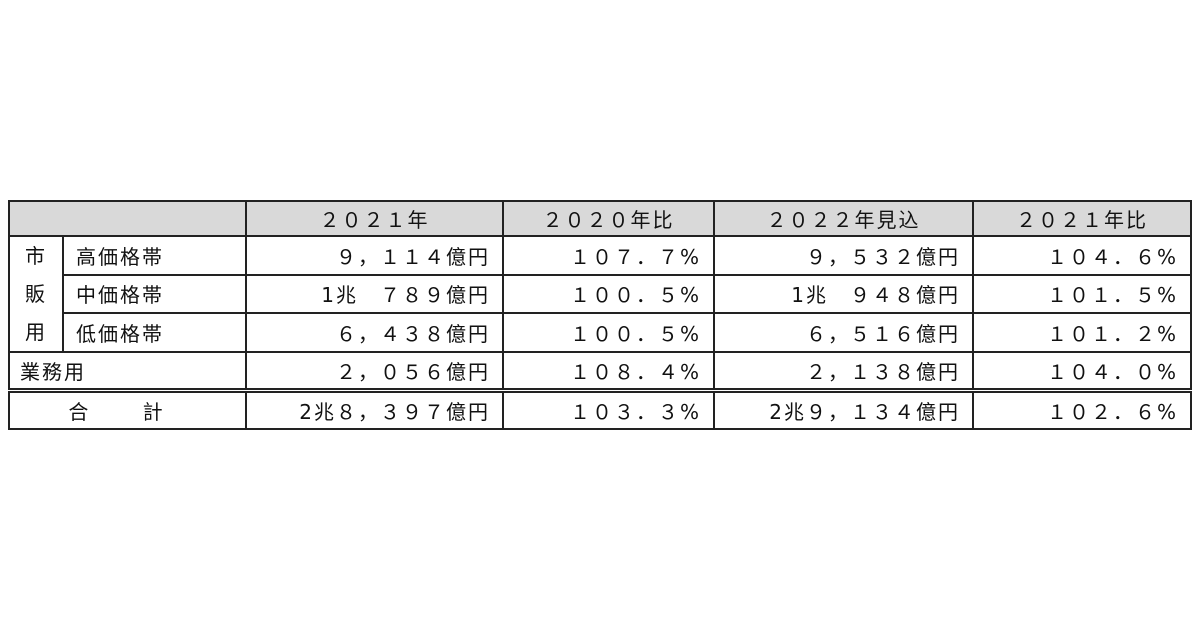 The width and height of the screenshot is (1200, 630). I want to click on cell-2021: ２，０５６億円, so click(374, 371).